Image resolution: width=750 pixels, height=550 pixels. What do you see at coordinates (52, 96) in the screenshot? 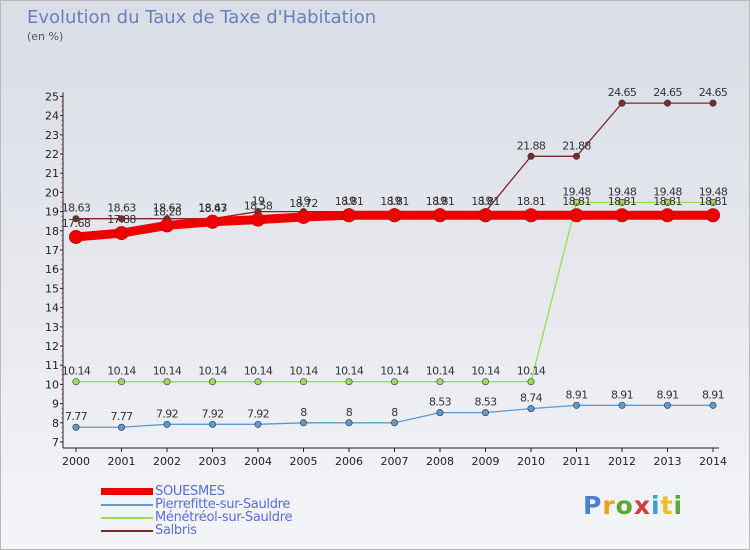
I see `y-tick-label: 25` at bounding box center [52, 96].